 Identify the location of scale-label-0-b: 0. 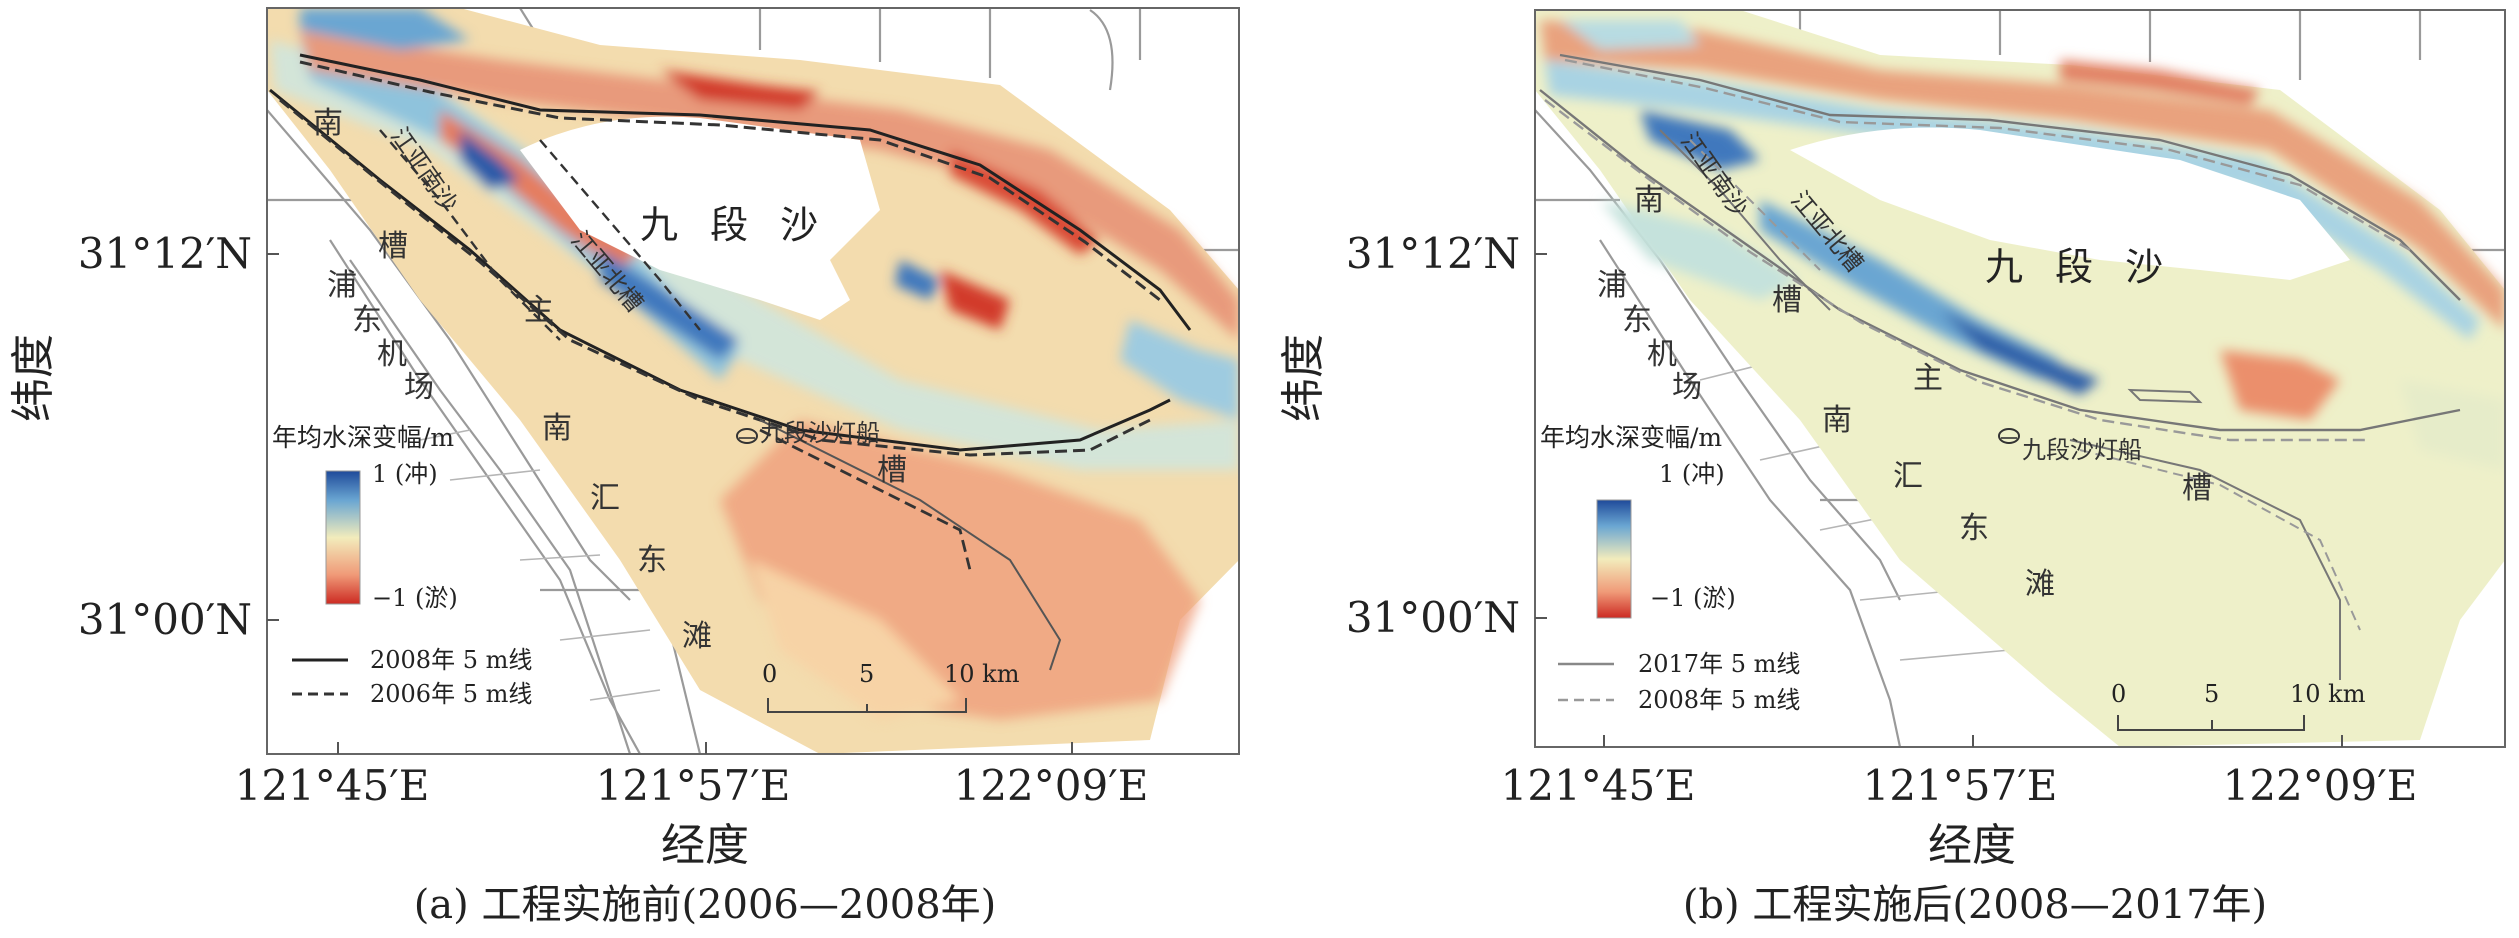
(2118, 694).